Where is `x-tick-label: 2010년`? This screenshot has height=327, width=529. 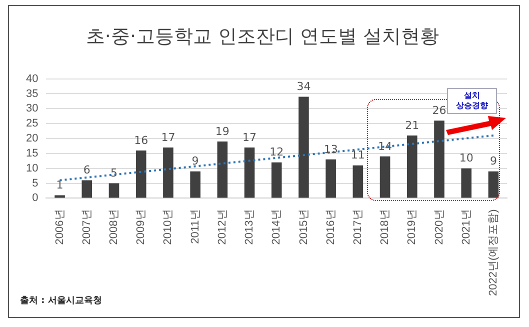 x-tick-label: 2010년 is located at coordinates (168, 227).